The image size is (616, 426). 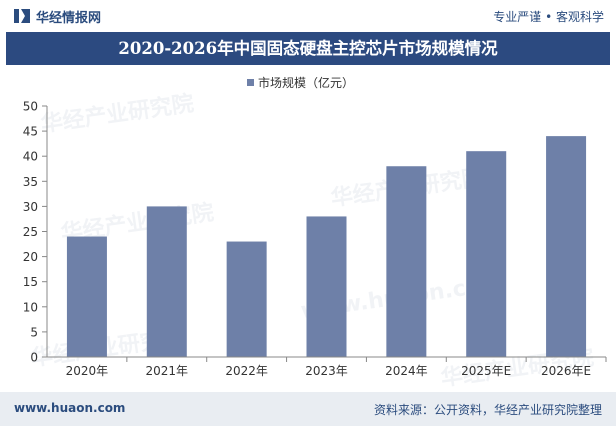 I want to click on x-tick-label: 2024年, so click(x=406, y=371).